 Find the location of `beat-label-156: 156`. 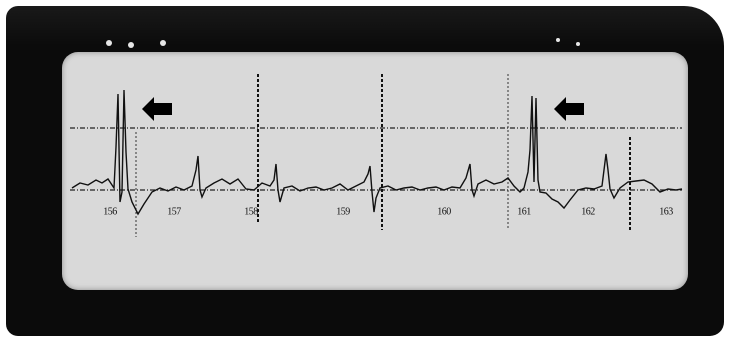

beat-label-156: 156 is located at coordinates (110, 211).